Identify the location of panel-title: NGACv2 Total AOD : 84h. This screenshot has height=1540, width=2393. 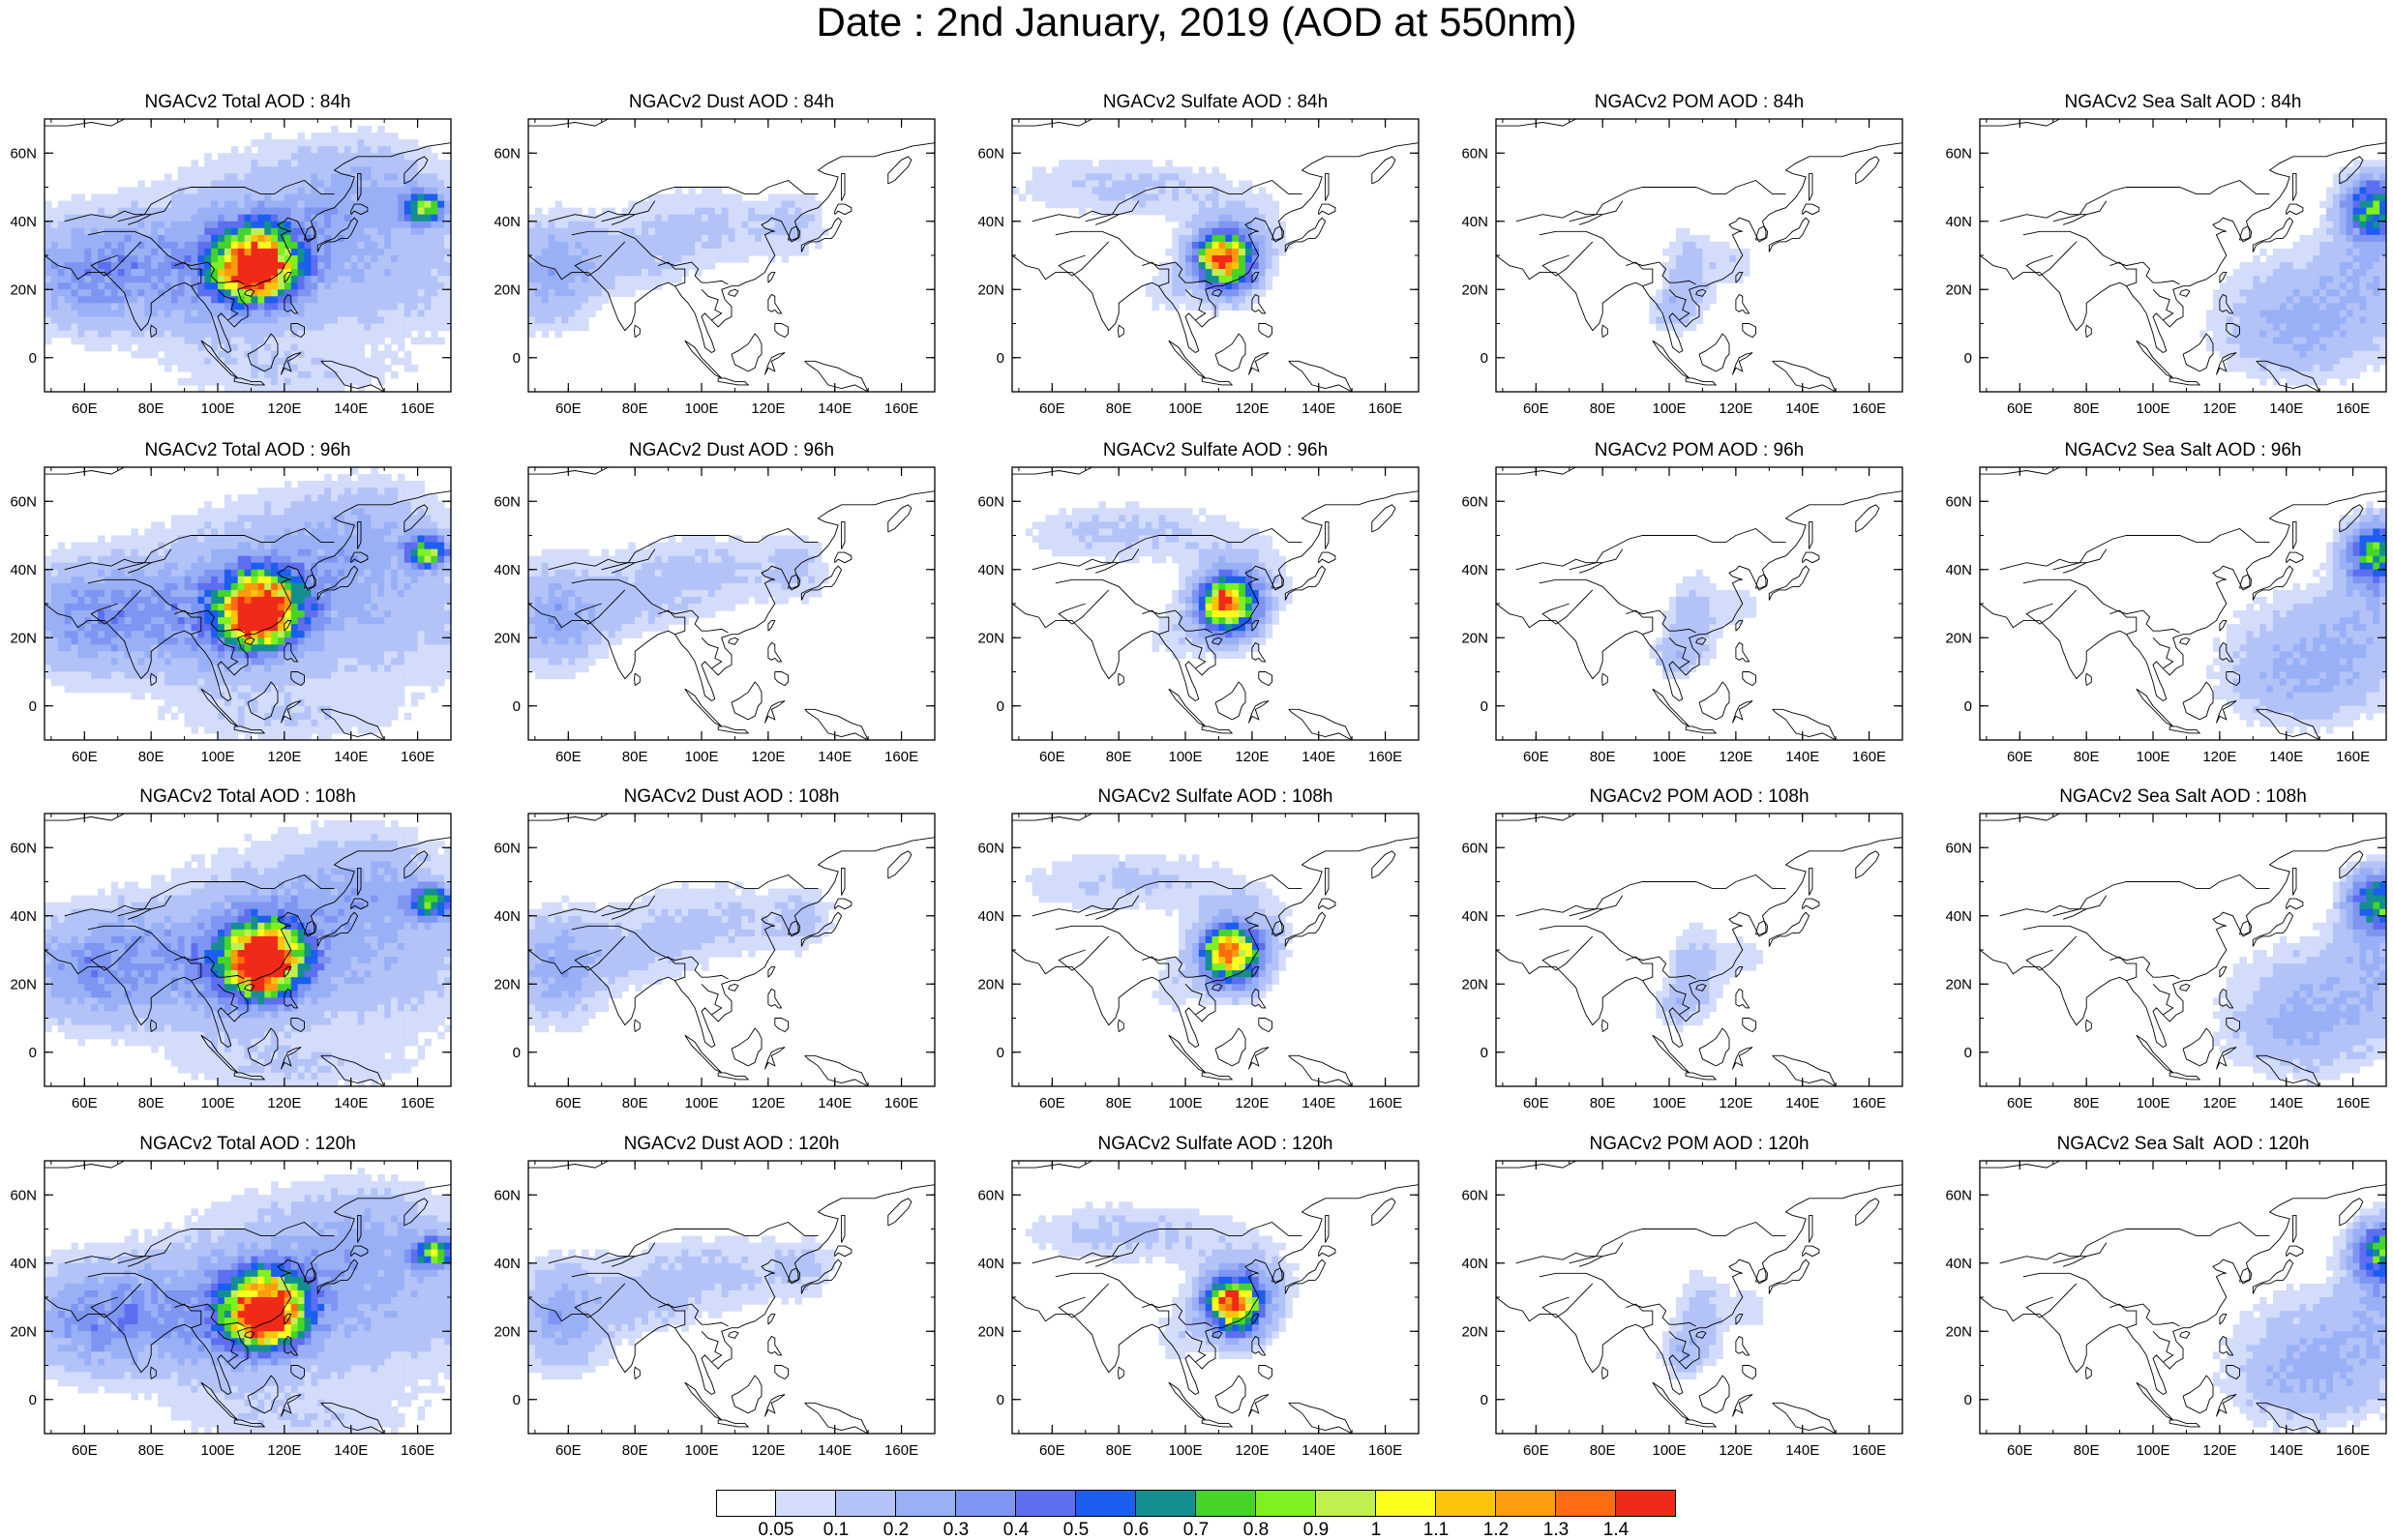
(248, 102).